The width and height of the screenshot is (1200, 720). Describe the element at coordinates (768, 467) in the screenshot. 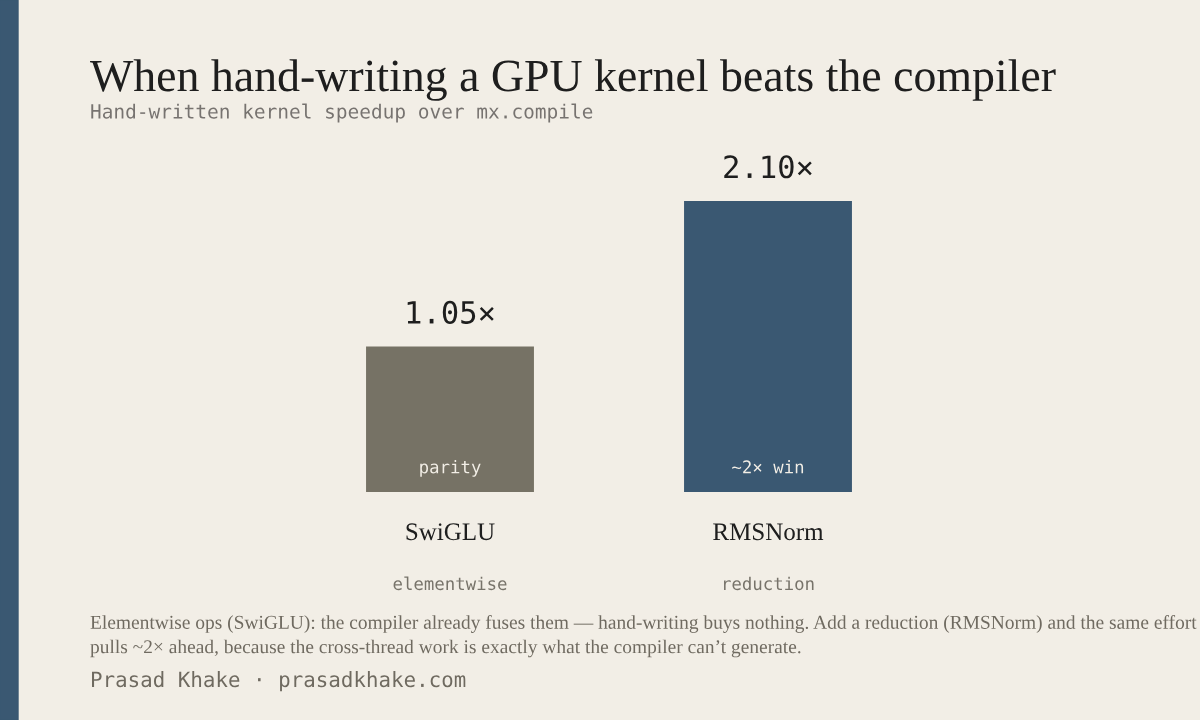

I see `annotation: ~2× win` at that location.